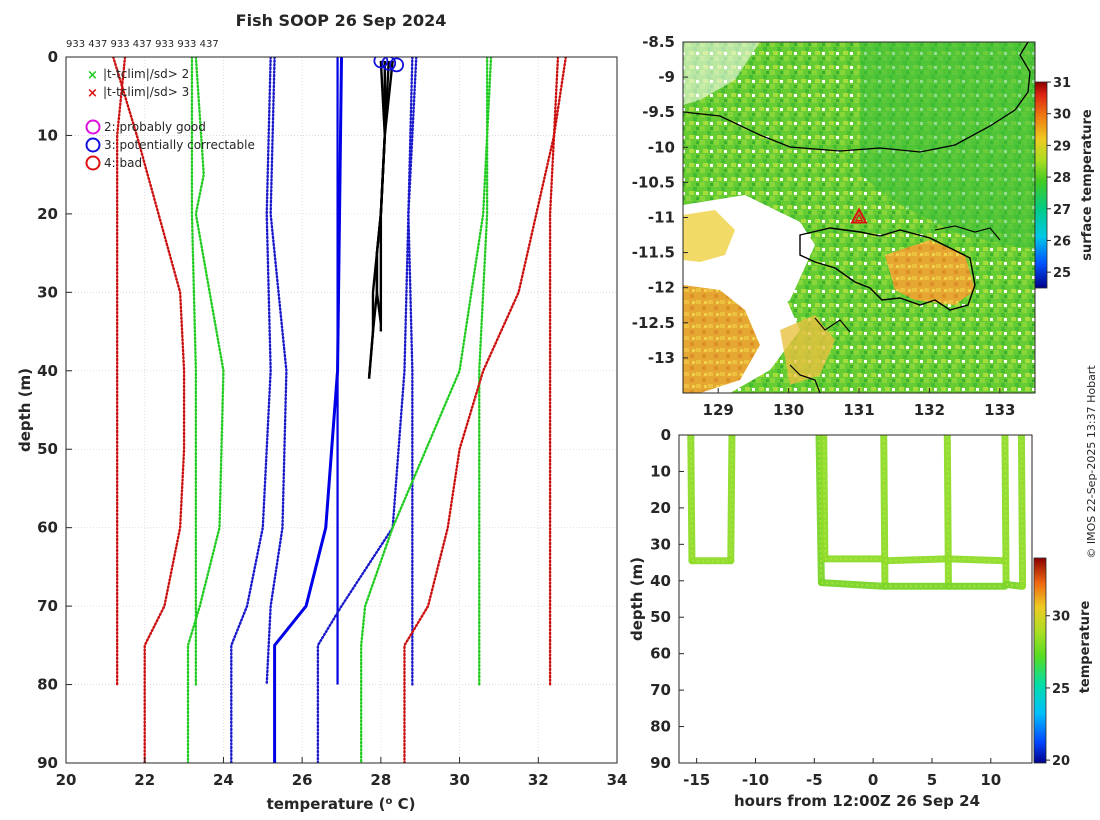  I want to click on legend-item-flag4: 4: bad, so click(113, 163).